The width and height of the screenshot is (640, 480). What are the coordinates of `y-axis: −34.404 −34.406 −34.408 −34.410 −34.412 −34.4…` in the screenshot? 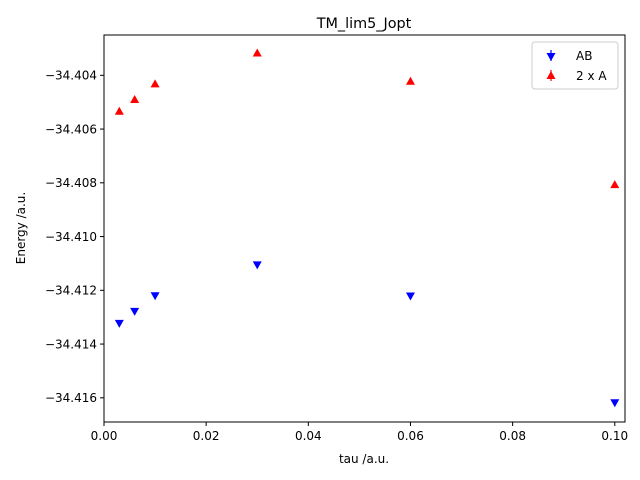 It's located at (74, 237).